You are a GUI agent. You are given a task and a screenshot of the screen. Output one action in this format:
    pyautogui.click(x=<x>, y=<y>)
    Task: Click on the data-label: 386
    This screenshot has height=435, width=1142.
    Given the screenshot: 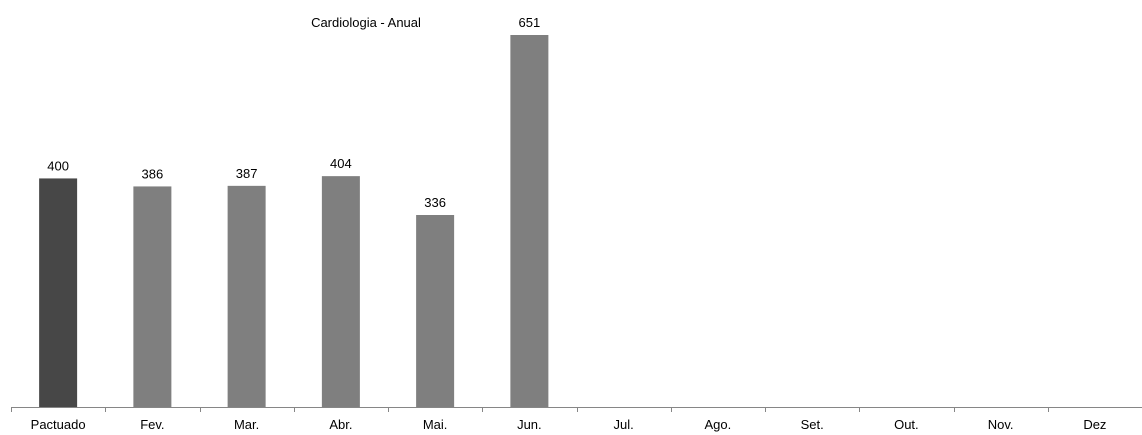 What is the action you would take?
    pyautogui.click(x=153, y=173)
    